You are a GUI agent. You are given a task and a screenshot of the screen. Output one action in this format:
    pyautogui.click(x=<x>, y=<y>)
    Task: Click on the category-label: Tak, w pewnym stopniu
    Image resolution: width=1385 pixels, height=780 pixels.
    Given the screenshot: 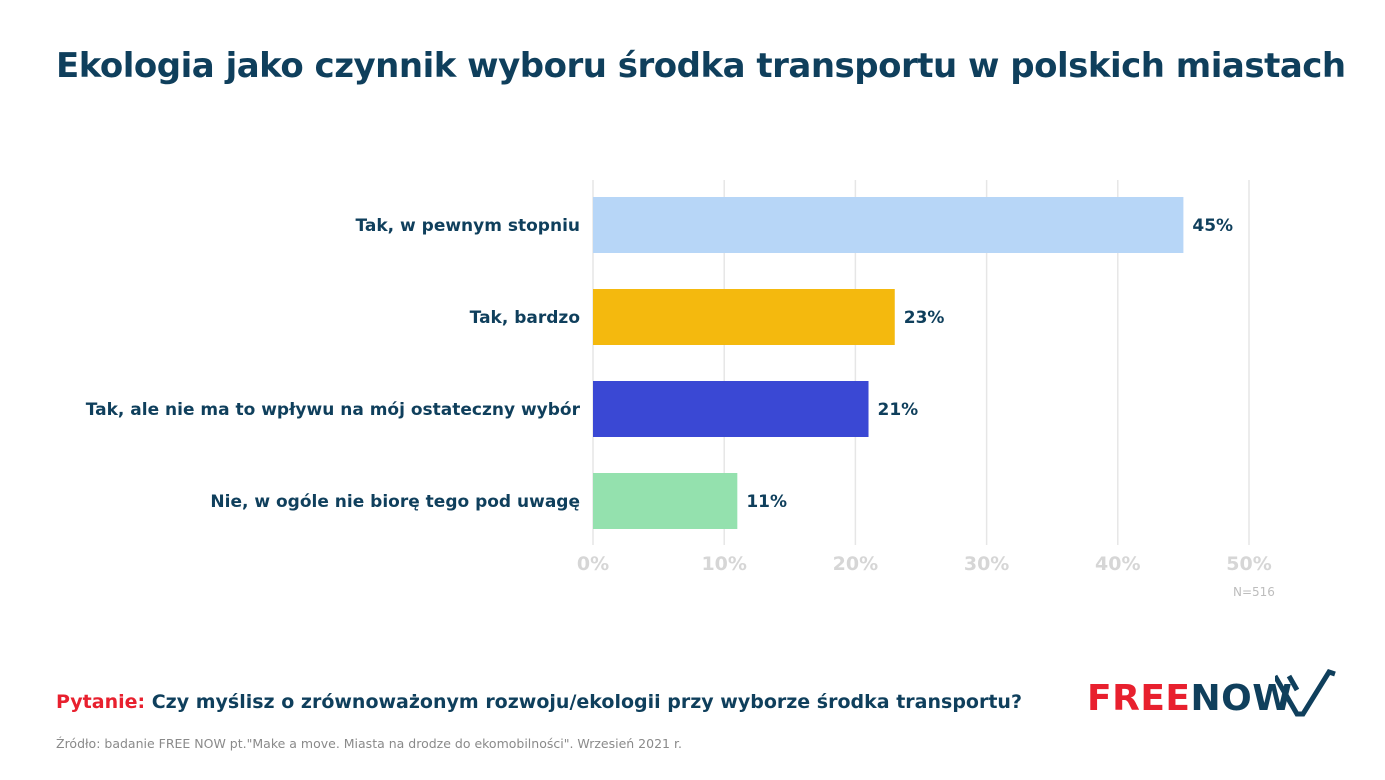 What is the action you would take?
    pyautogui.click(x=467, y=226)
    